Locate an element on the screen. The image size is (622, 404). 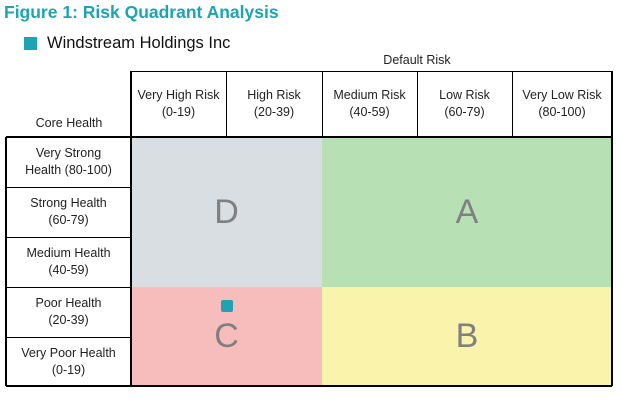
y-tick-label: Very Poor Health (0-19) is located at coordinates (68, 361).